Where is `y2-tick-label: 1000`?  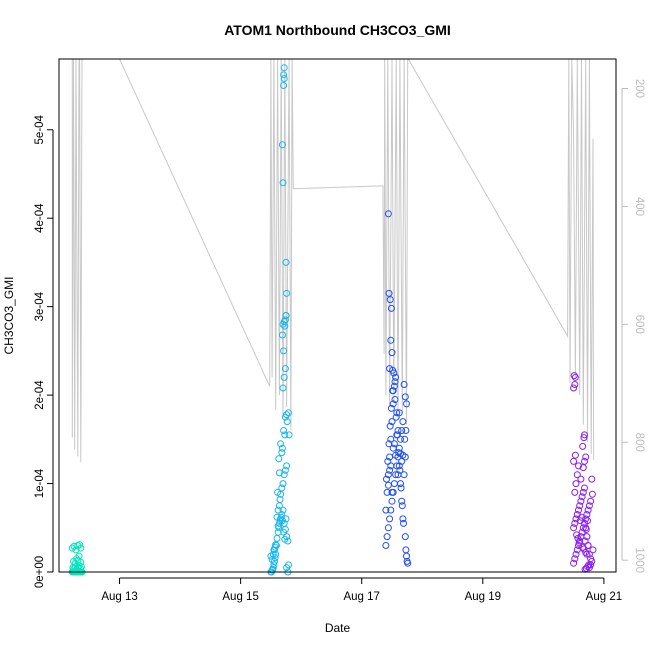
y2-tick-label: 1000 is located at coordinates (639, 560).